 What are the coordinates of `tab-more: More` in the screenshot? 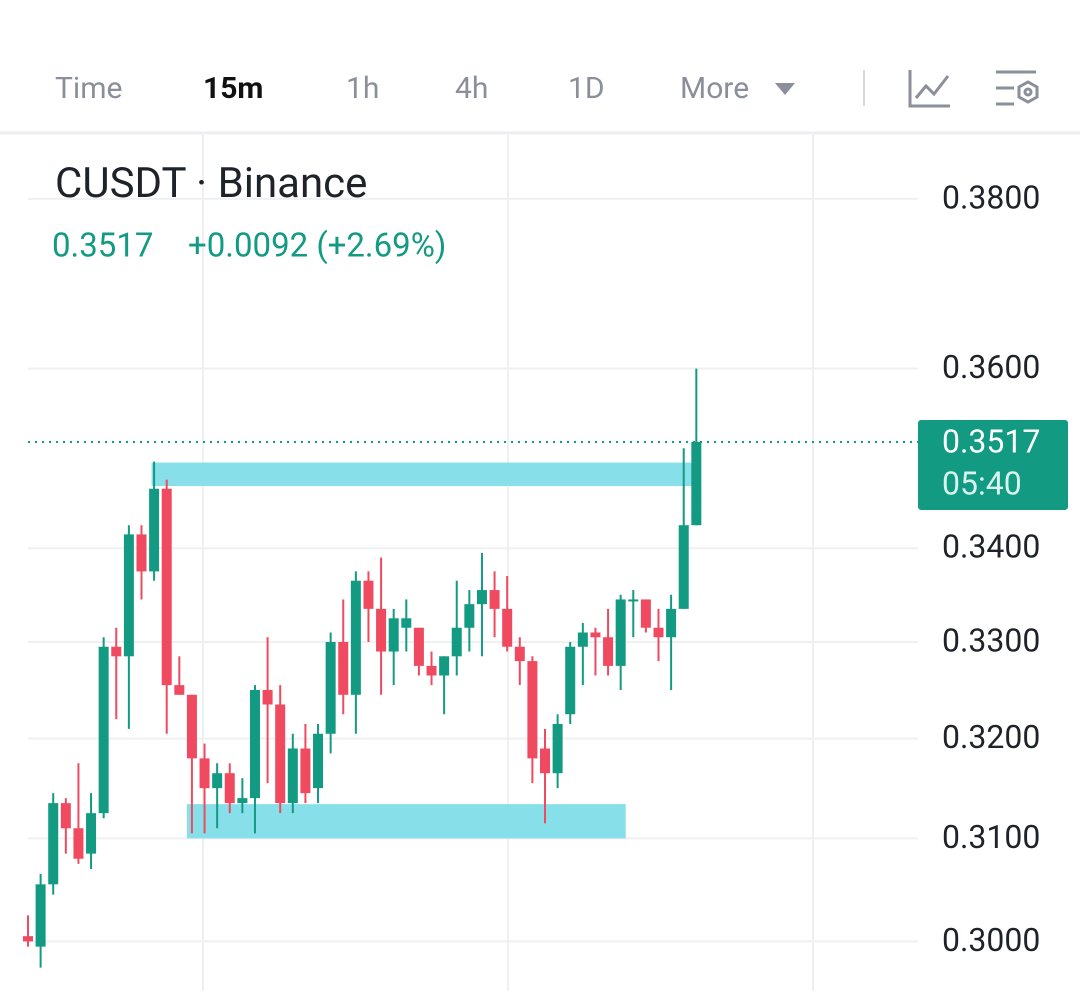 It's located at (714, 88).